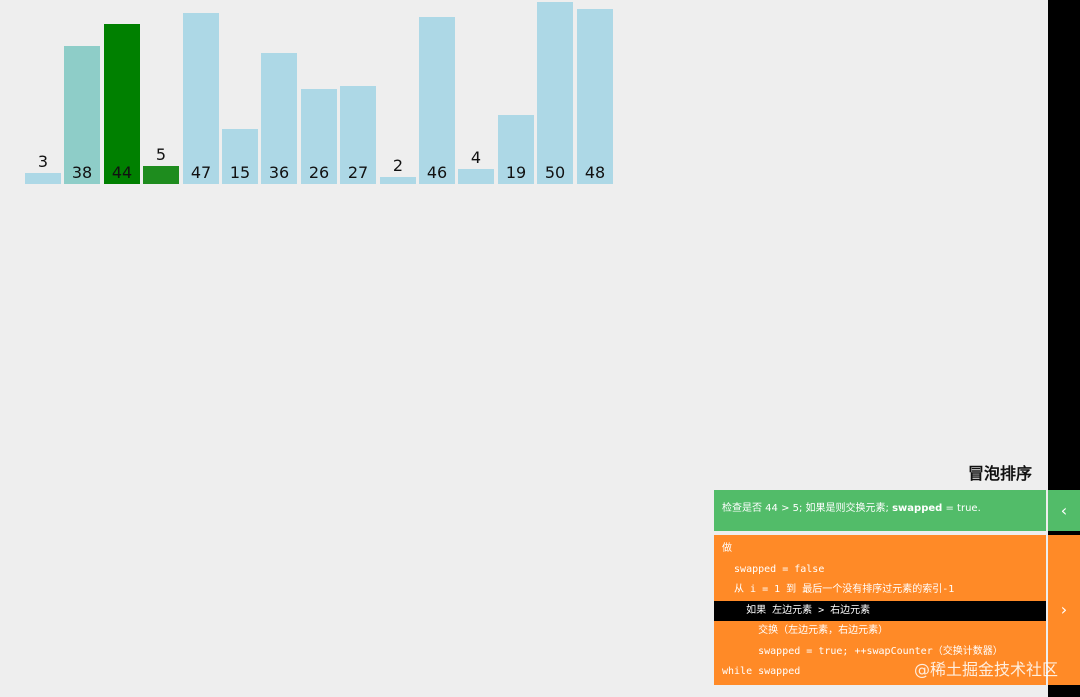  What do you see at coordinates (595, 172) in the screenshot?
I see `bar-value-label: 48` at bounding box center [595, 172].